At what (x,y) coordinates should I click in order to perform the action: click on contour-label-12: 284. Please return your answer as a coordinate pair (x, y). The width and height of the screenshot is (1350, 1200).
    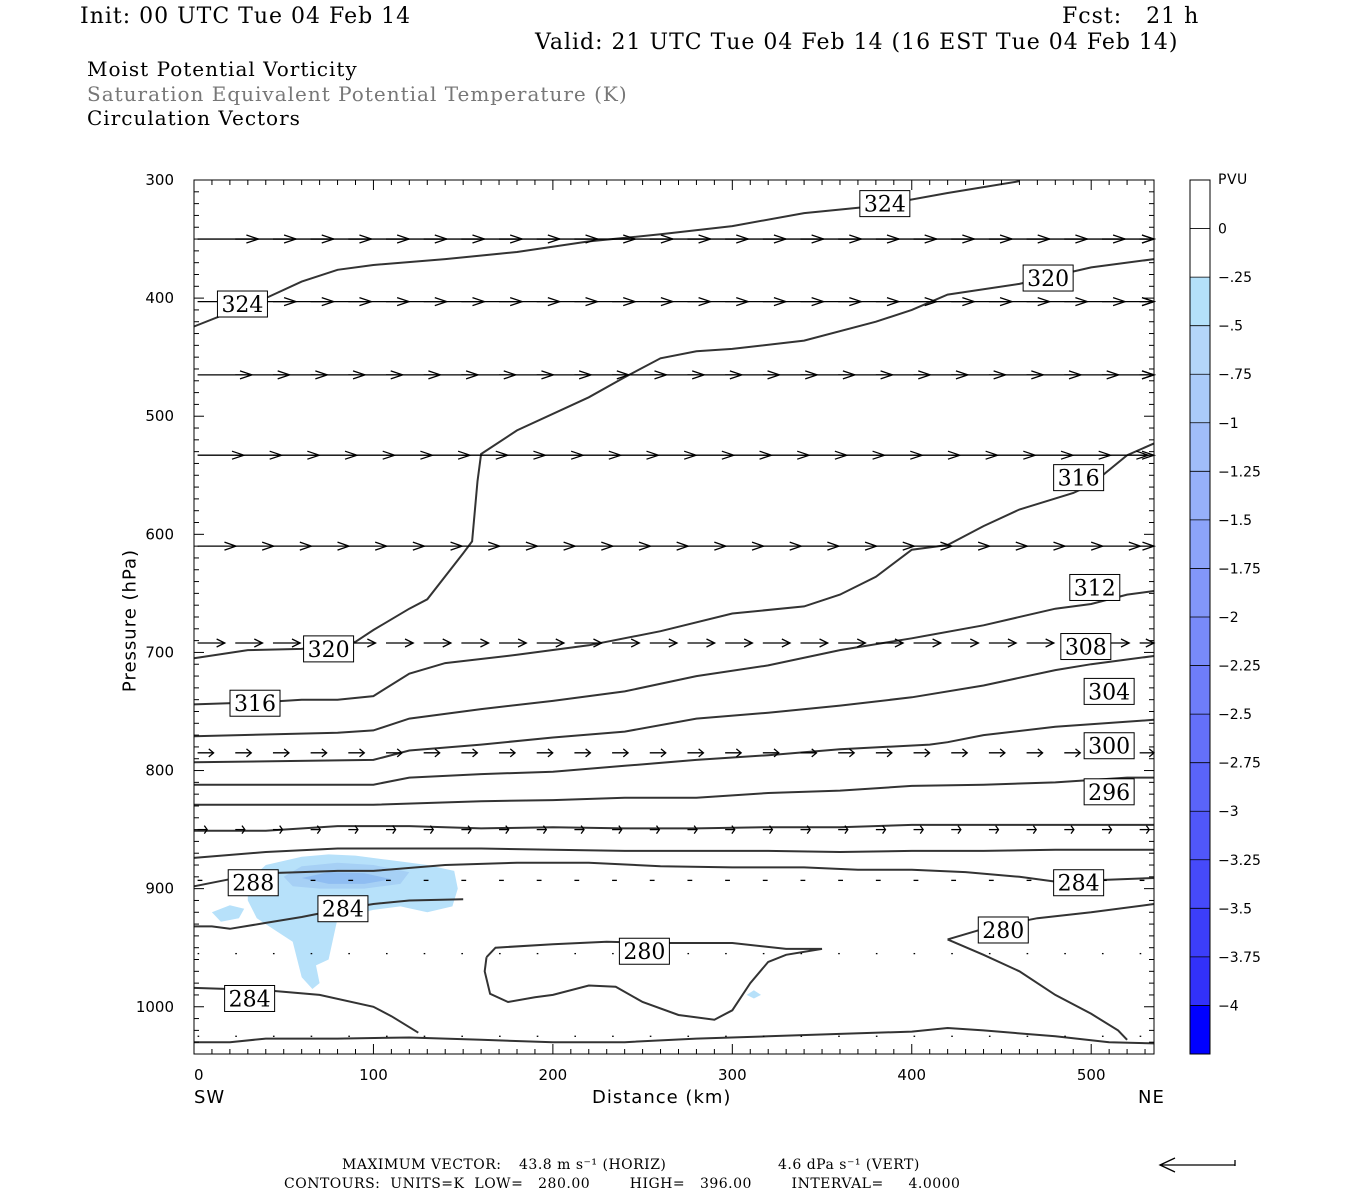
    Looking at the image, I should click on (343, 910).